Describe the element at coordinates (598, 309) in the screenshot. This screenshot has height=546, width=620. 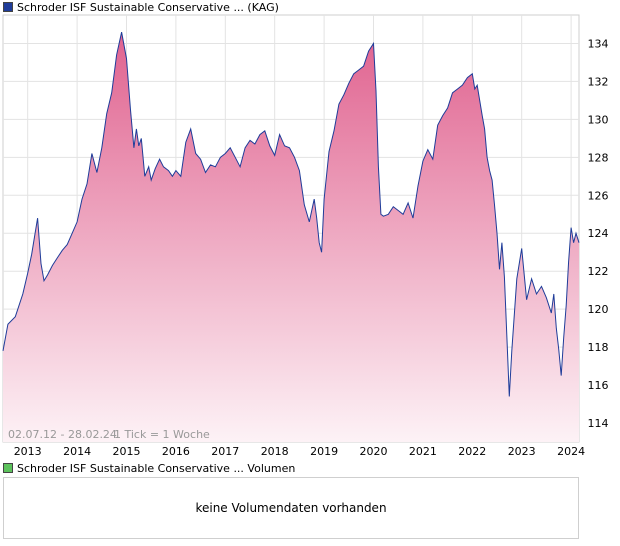
I see `y-tick-label: 120` at that location.